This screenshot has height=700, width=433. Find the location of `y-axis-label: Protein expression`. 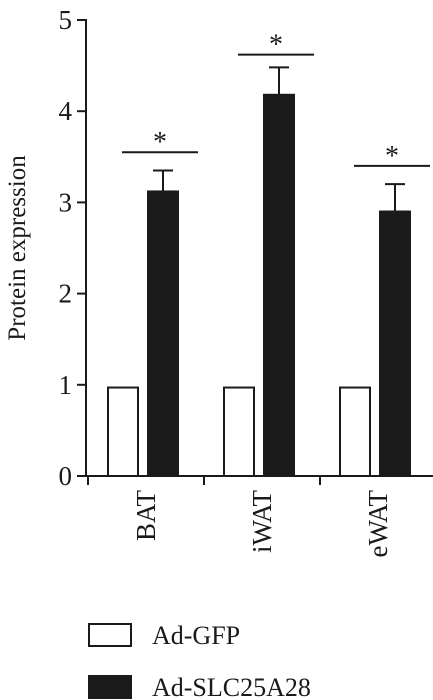

y-axis-label: Protein expression is located at coordinates (17, 248).